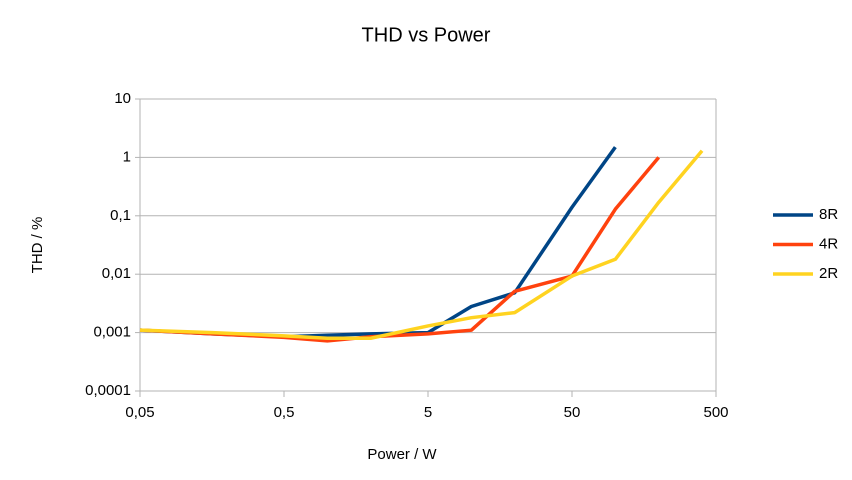 The image size is (852, 480). I want to click on x-tick-label: 500, so click(715, 412).